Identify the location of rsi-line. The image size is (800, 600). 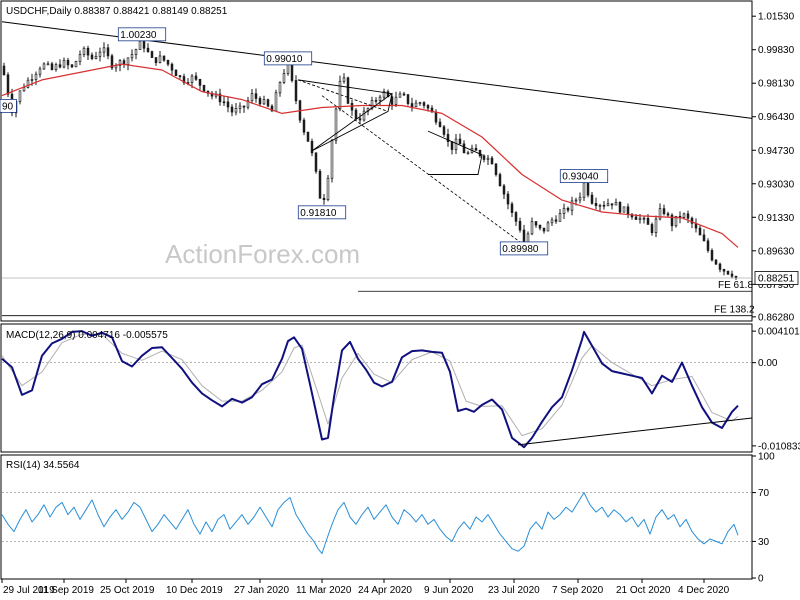
(370, 523).